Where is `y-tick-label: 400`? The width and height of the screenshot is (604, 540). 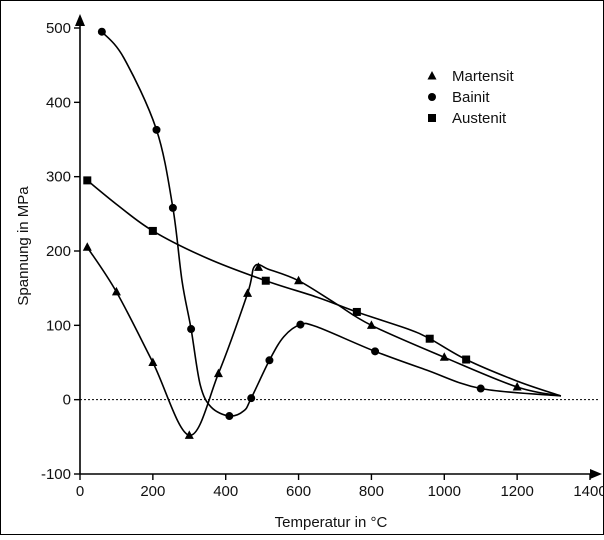
y-tick-label: 400 is located at coordinates (58, 102).